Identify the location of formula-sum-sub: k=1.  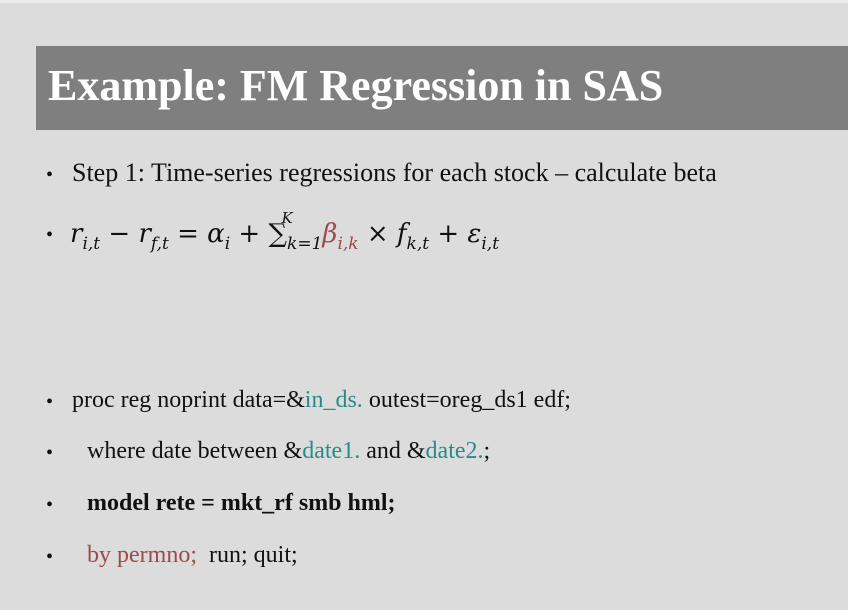
(305, 244).